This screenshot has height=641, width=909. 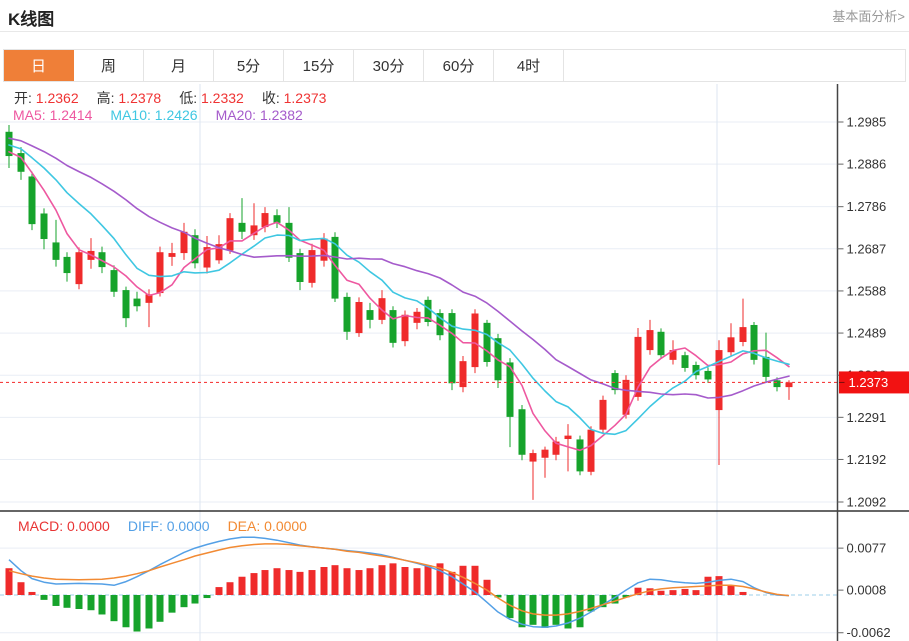 I want to click on ohlc-row-label: 开:, so click(x=23, y=98).